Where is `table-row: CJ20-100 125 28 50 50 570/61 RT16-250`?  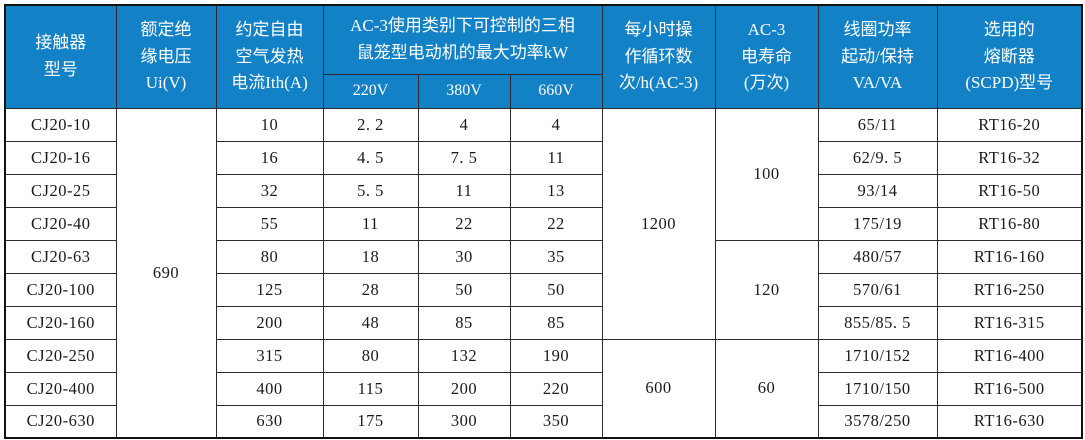 table-row: CJ20-100 125 28 50 50 570/61 RT16-250 is located at coordinates (543, 289).